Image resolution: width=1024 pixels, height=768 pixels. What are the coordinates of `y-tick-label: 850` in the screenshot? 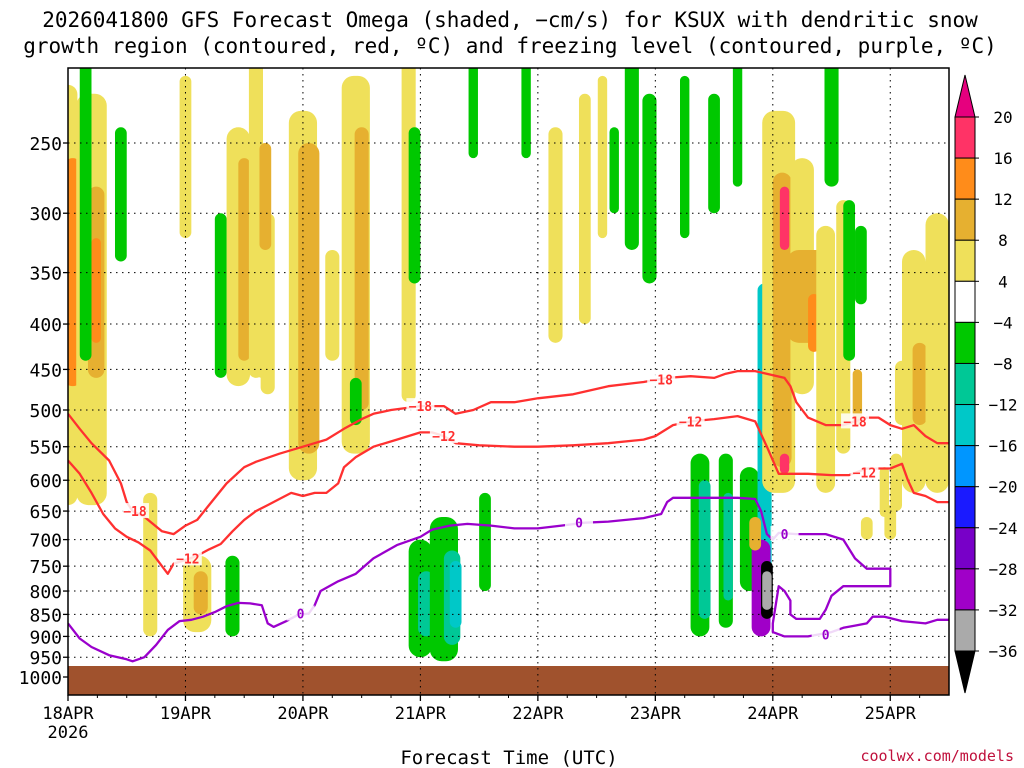 It's located at (45, 615).